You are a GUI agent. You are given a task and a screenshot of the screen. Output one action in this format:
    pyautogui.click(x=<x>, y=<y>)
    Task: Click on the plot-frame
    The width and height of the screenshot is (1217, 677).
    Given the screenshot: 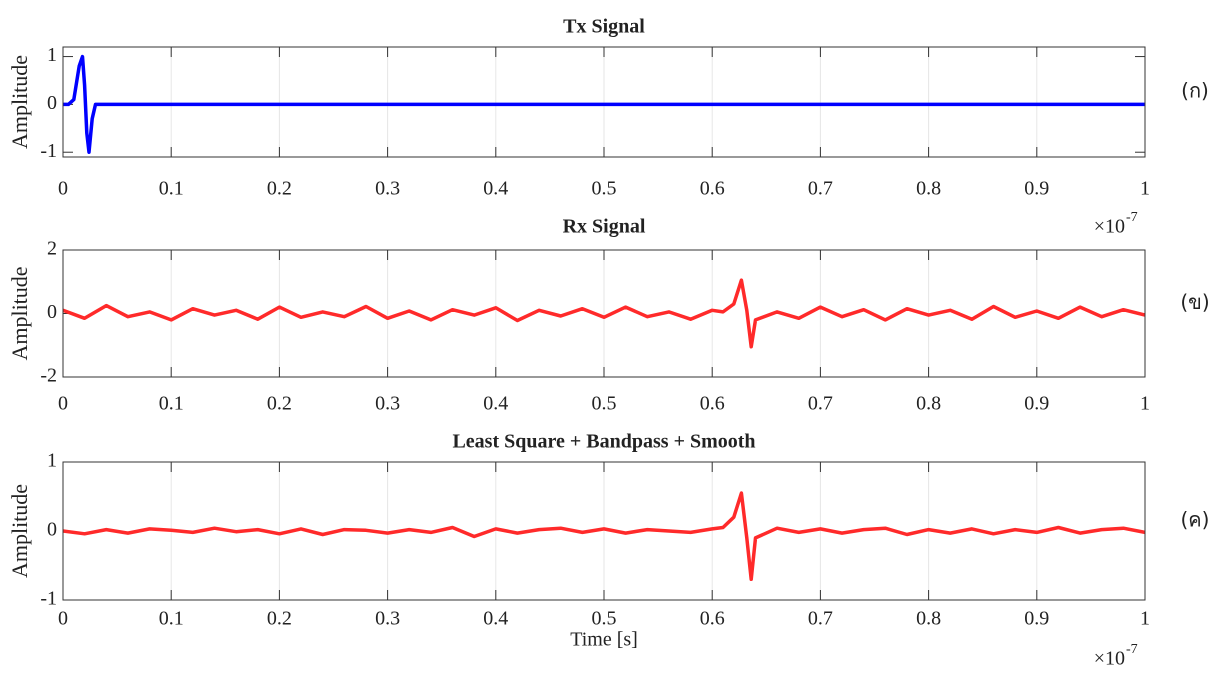 What is the action you would take?
    pyautogui.click(x=604, y=102)
    